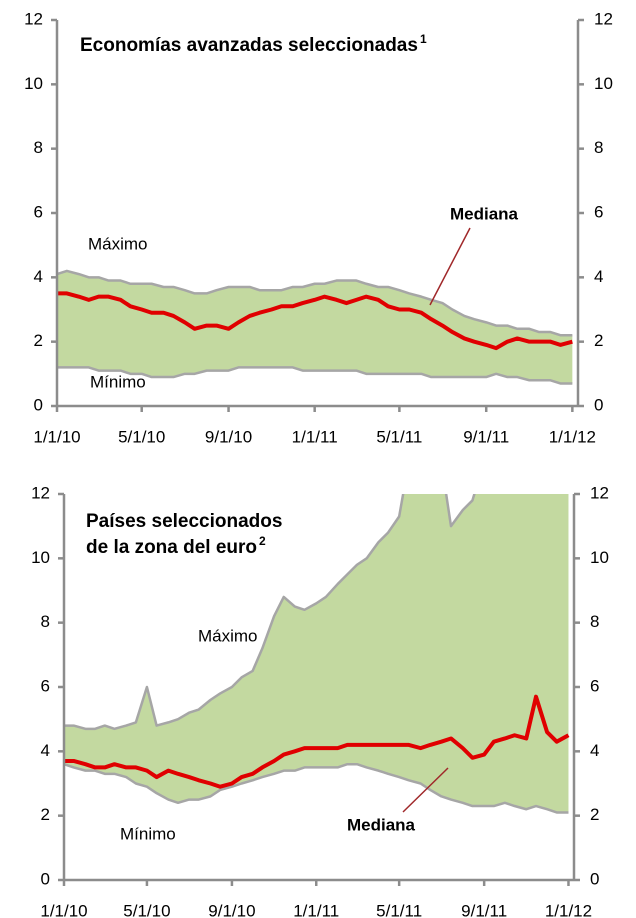 The width and height of the screenshot is (636, 918). Describe the element at coordinates (249, 45) in the screenshot. I see `chart-title: Economías avanzadas seleccionadas` at that location.